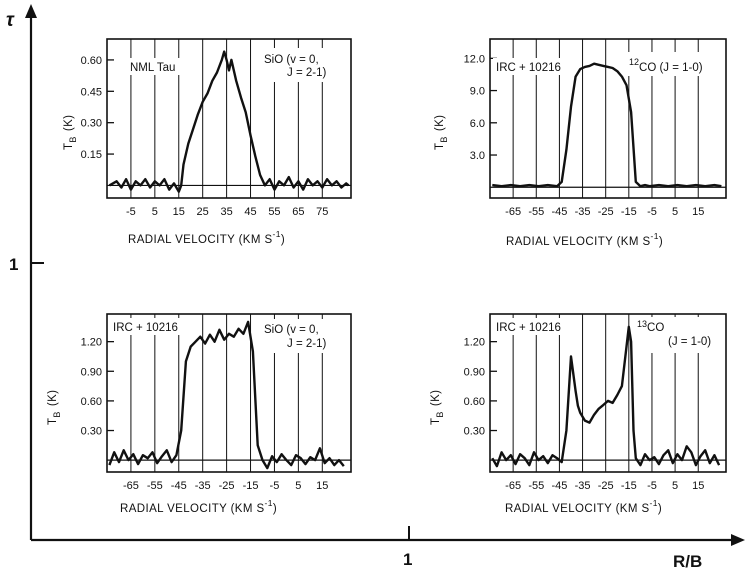 This screenshot has height=570, width=746. What do you see at coordinates (13, 264) in the screenshot?
I see `outer-y-tick-label: 1` at bounding box center [13, 264].